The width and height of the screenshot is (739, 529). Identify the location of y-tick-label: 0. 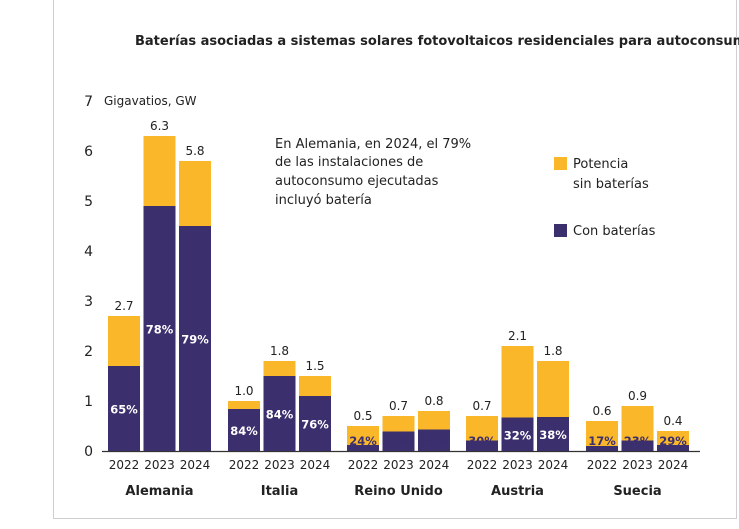
(88, 452).